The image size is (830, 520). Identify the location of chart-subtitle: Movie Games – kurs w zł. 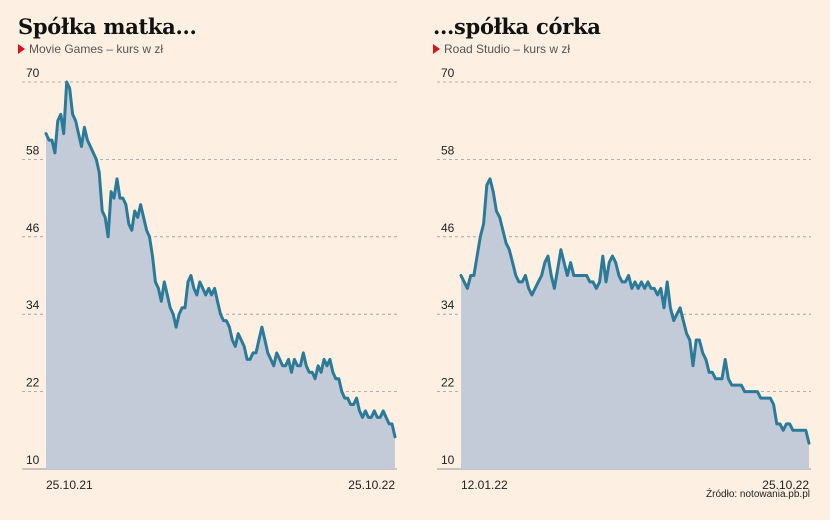
(90, 49).